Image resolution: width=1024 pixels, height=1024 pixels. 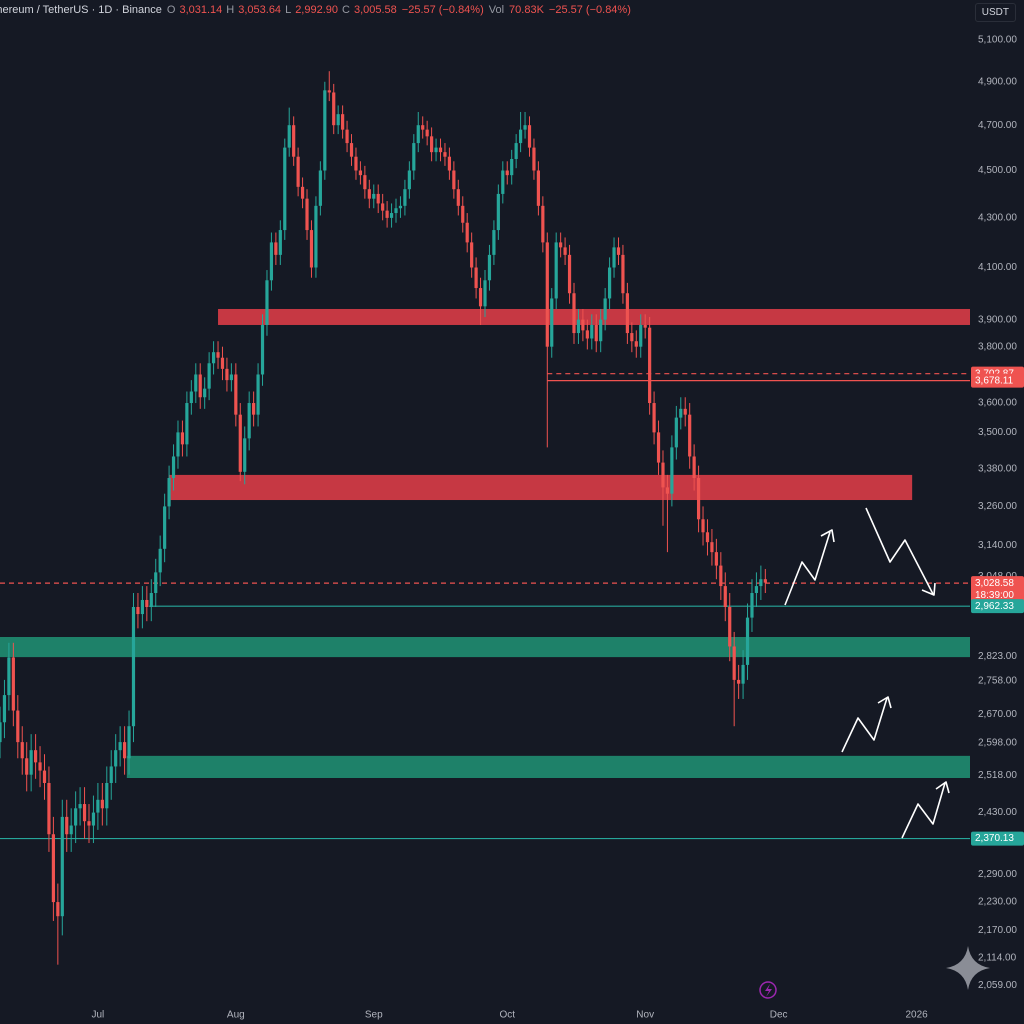 I want to click on price-badge-label: 2,962.33, so click(x=994, y=606).